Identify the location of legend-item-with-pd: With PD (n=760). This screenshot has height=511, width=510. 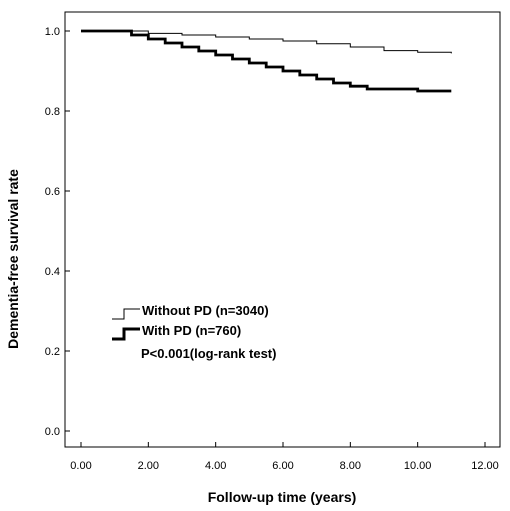
(176, 332).